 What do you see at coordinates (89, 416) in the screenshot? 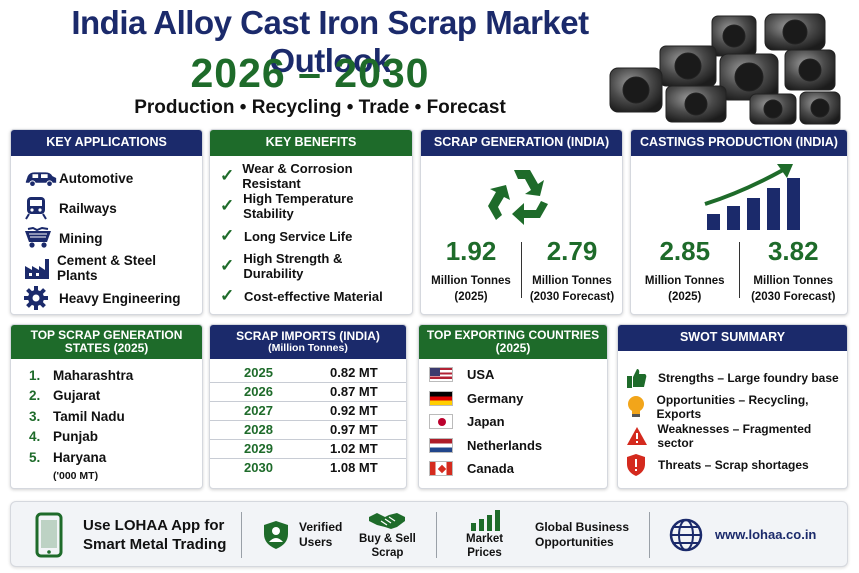
I see `state-name: Tamil Nadu` at bounding box center [89, 416].